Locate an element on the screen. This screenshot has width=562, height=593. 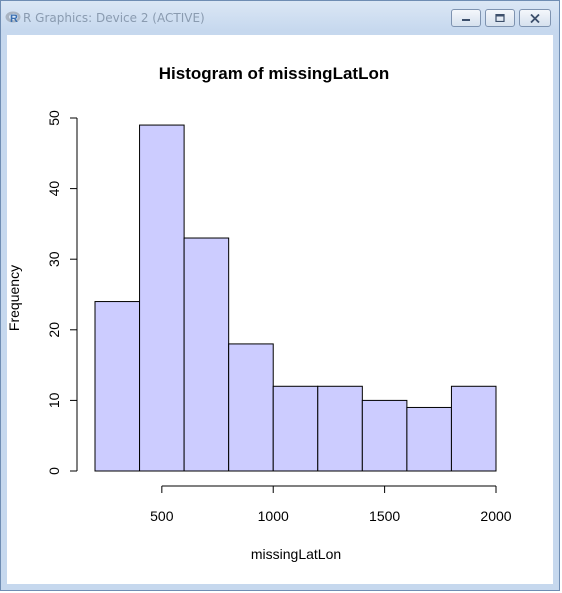
x-tick-label-1000: 1000 is located at coordinates (273, 516).